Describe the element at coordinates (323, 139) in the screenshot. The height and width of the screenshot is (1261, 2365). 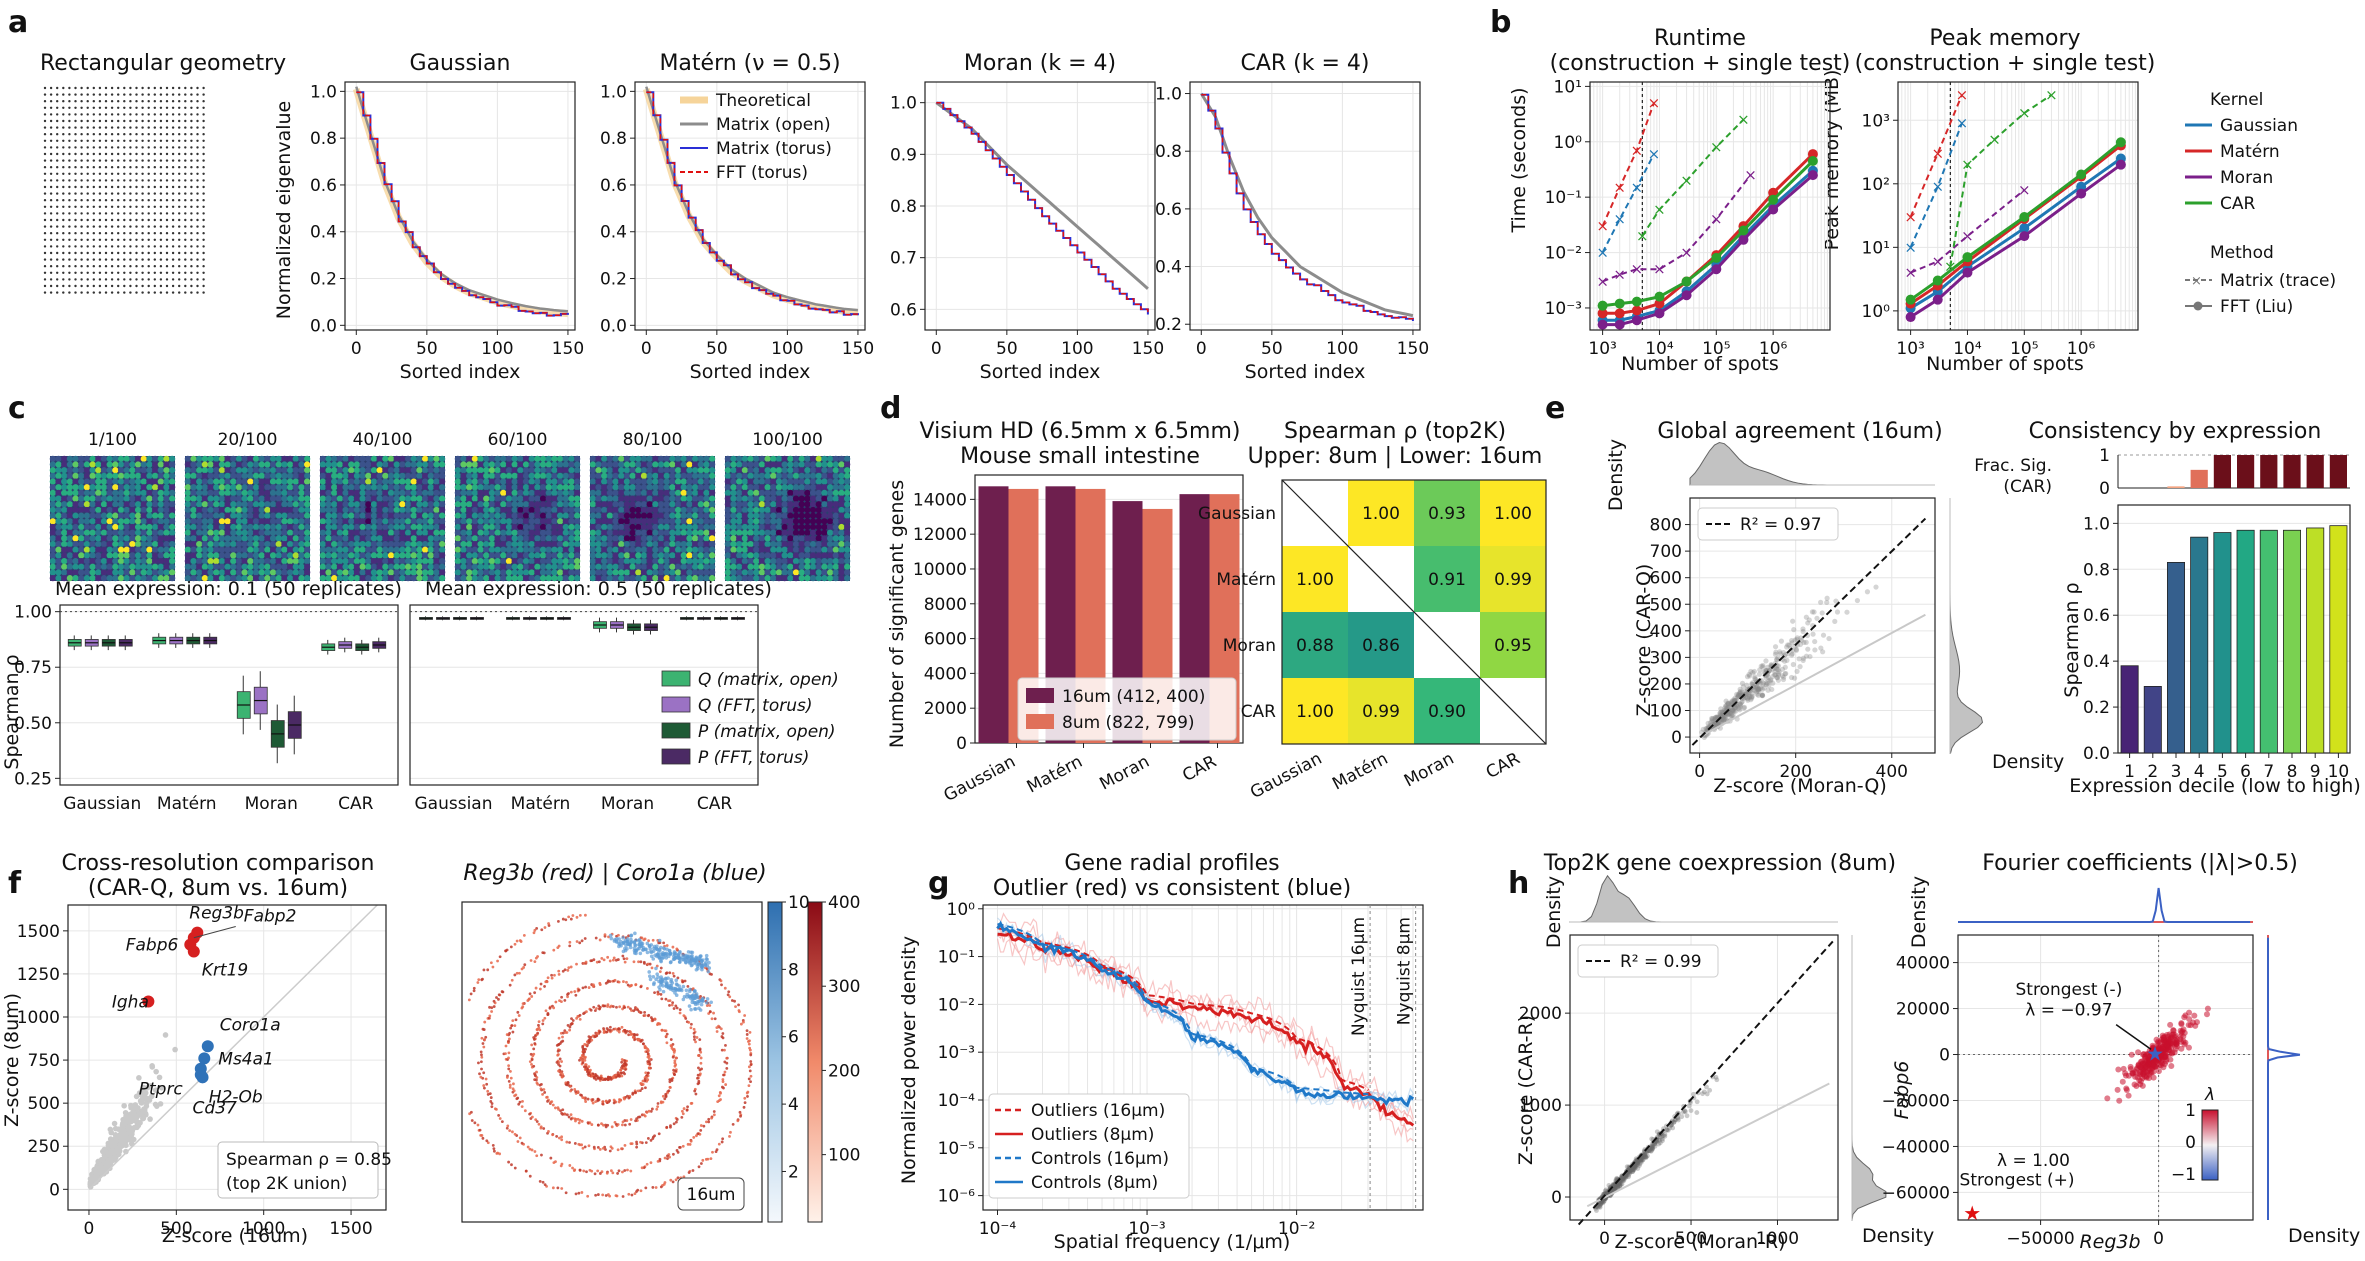
I see `y-tick-label: 0.8` at that location.